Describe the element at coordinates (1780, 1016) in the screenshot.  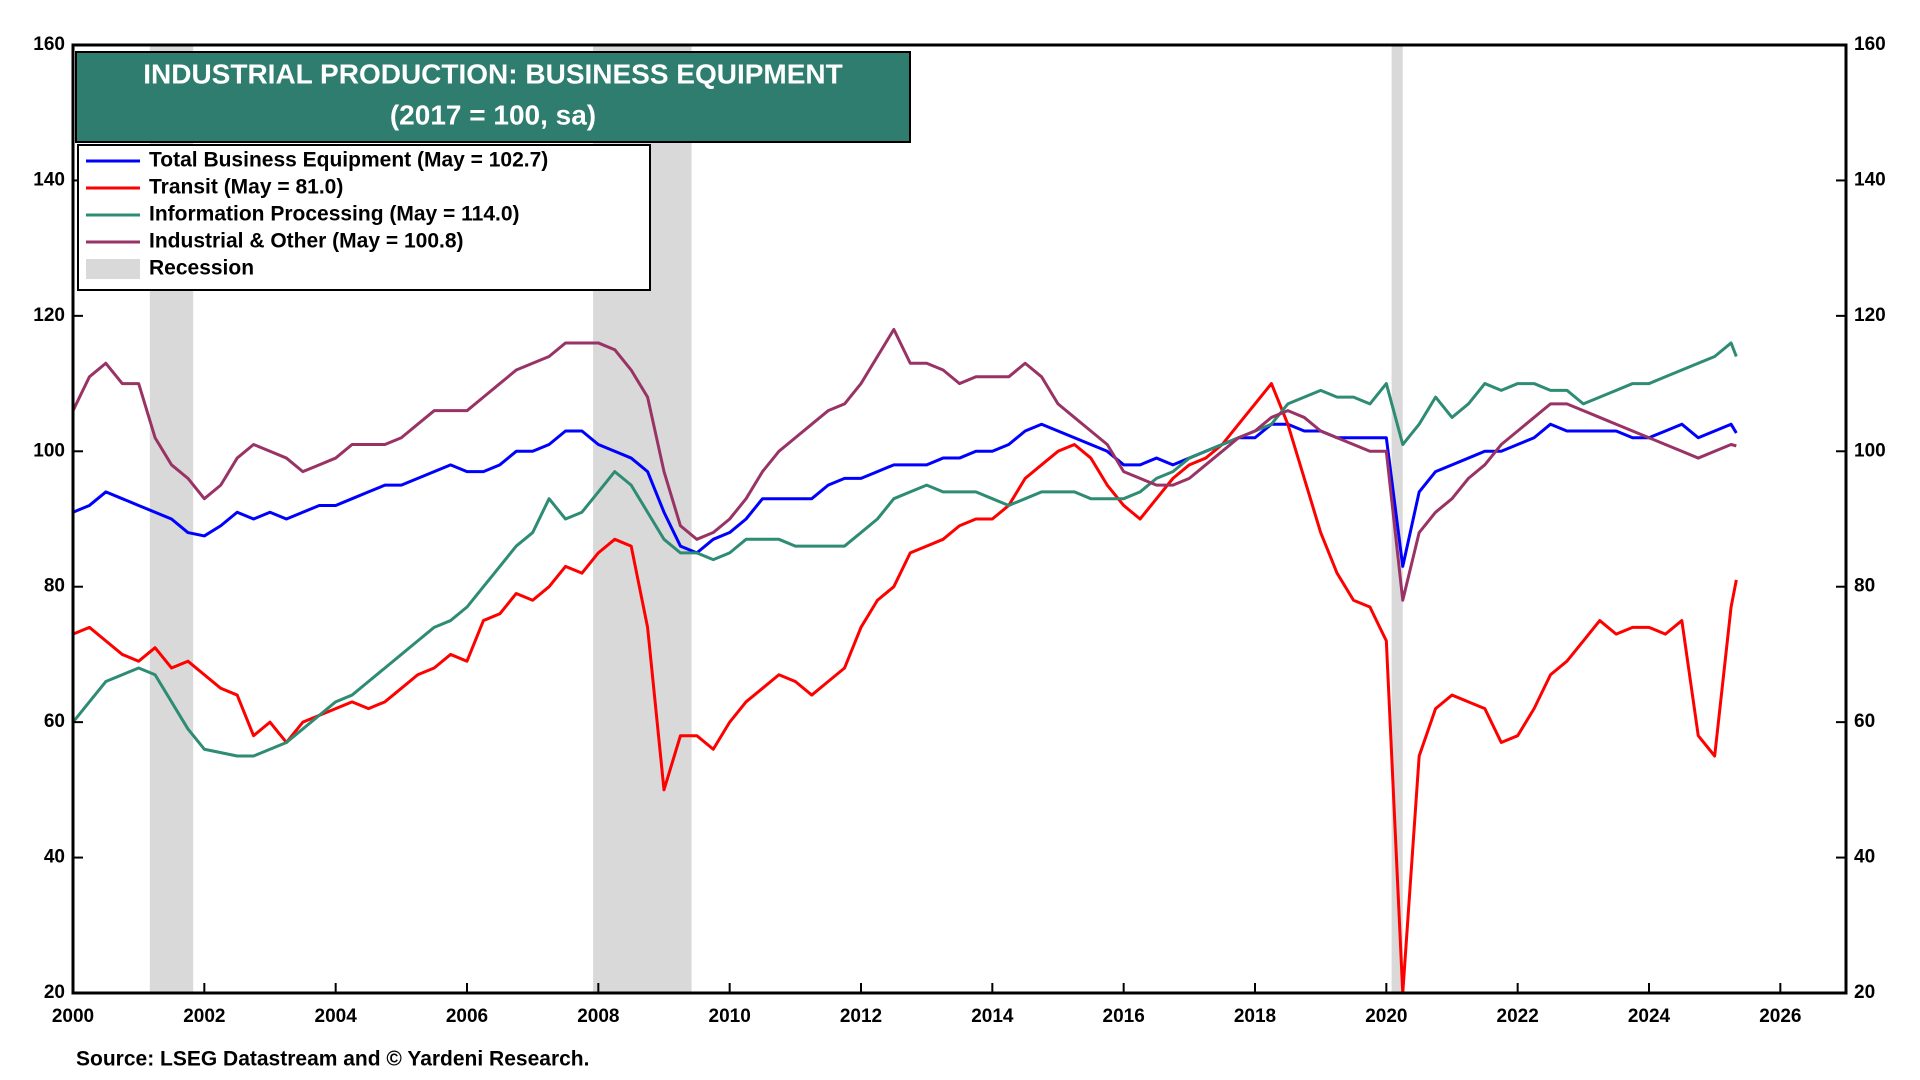
I see `x-tick-label: 2026` at that location.